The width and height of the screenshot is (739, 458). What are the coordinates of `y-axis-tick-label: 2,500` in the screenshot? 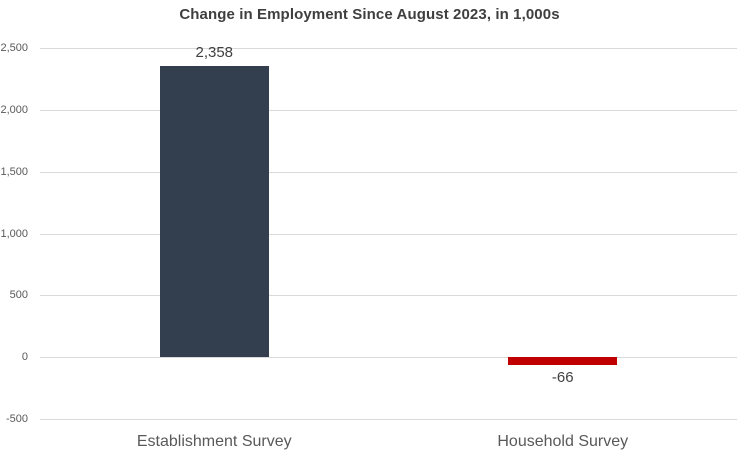 It's located at (14, 48).